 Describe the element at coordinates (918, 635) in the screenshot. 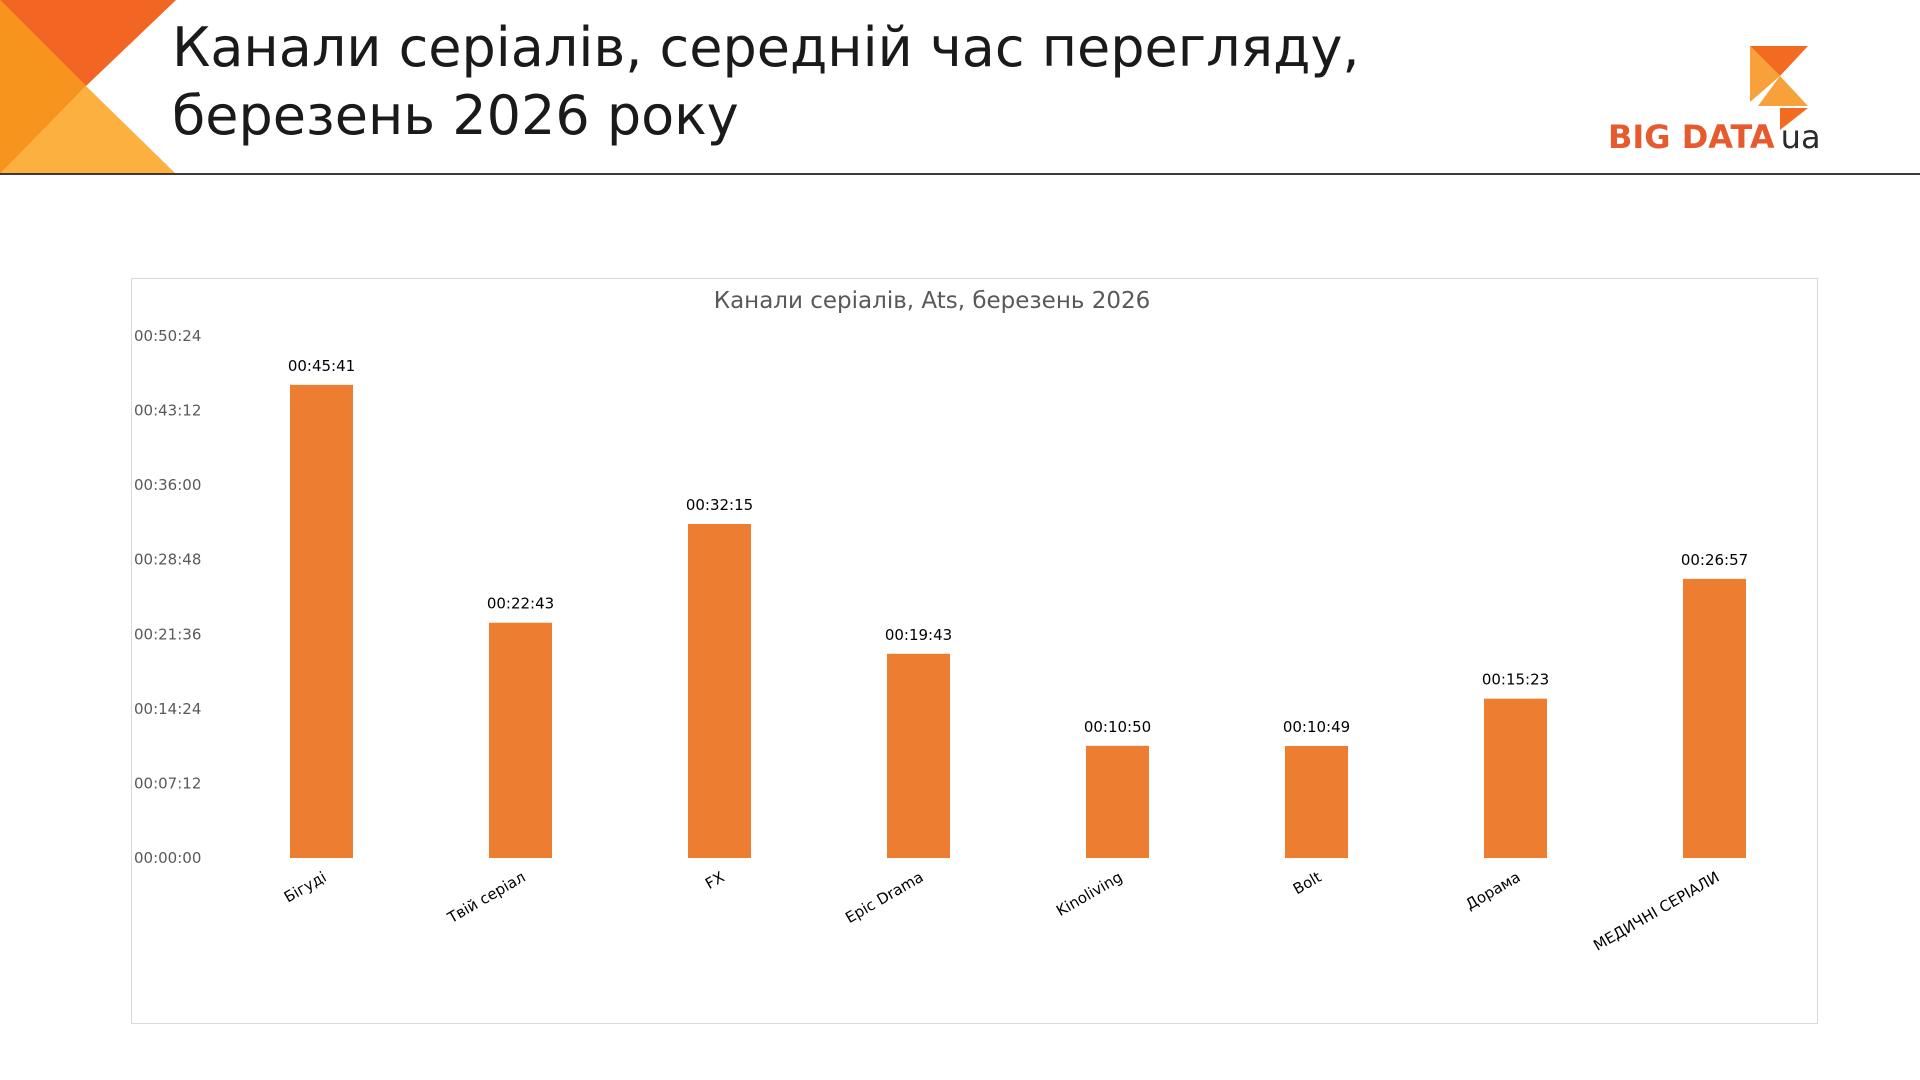

I see `data-label: 00:19:43` at that location.